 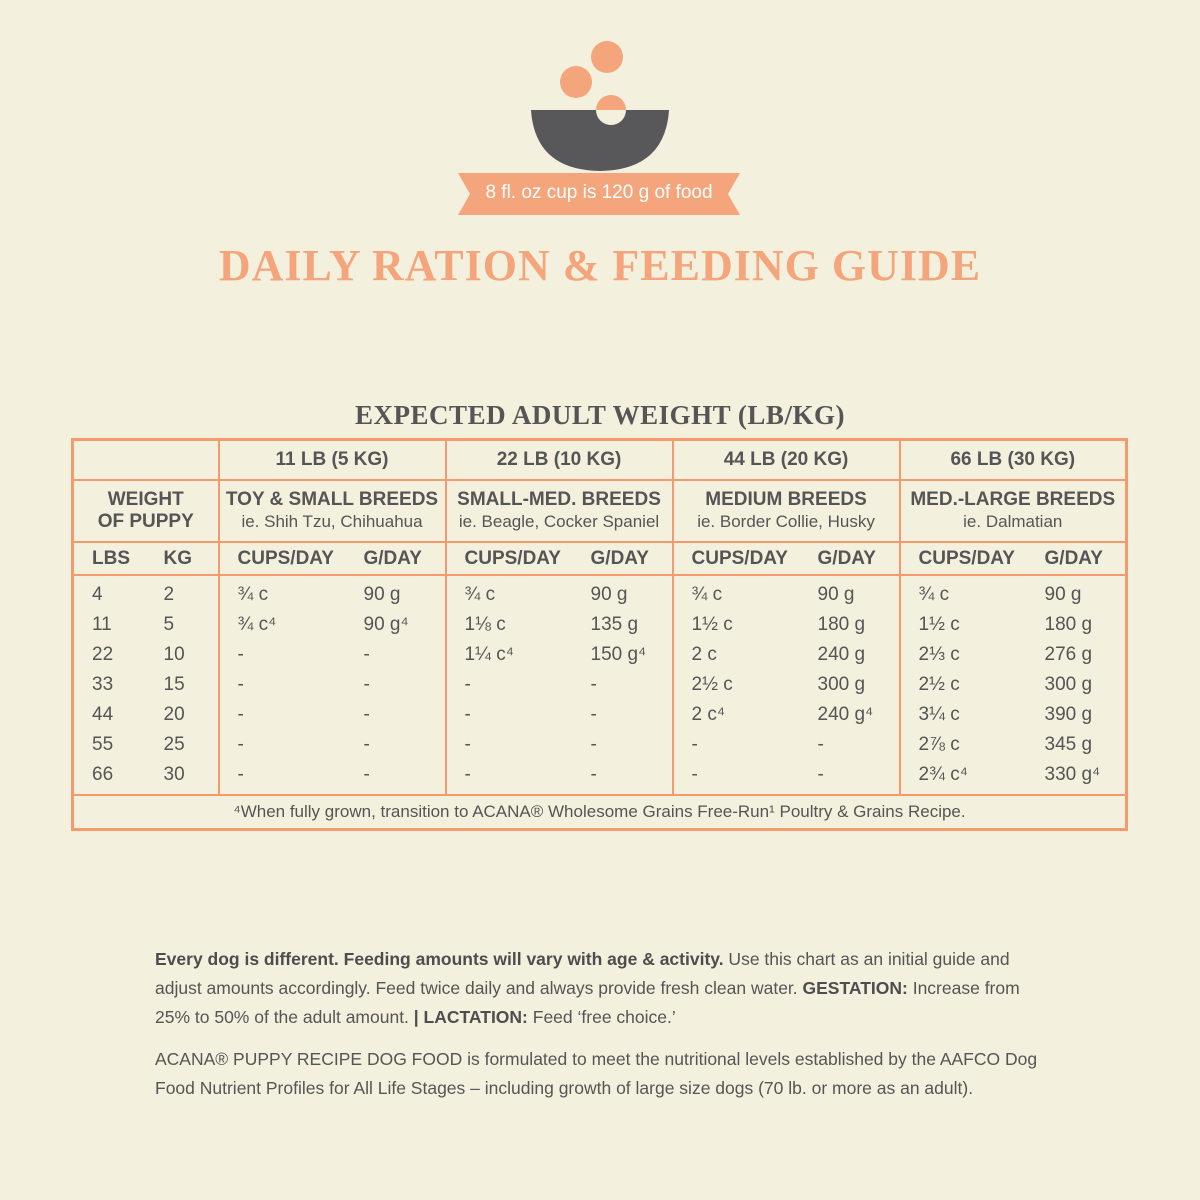 I want to click on cell: 10, so click(x=174, y=654).